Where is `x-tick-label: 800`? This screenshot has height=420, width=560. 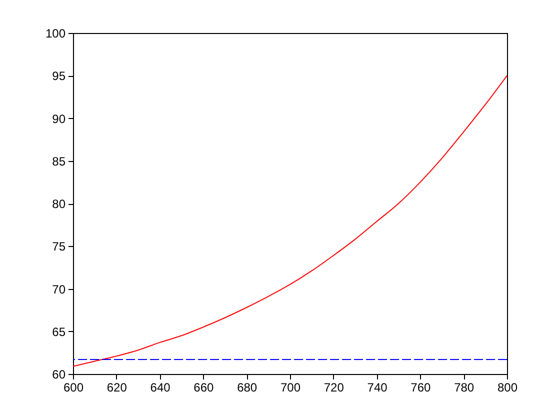
x-tick-label: 800 is located at coordinates (507, 387).